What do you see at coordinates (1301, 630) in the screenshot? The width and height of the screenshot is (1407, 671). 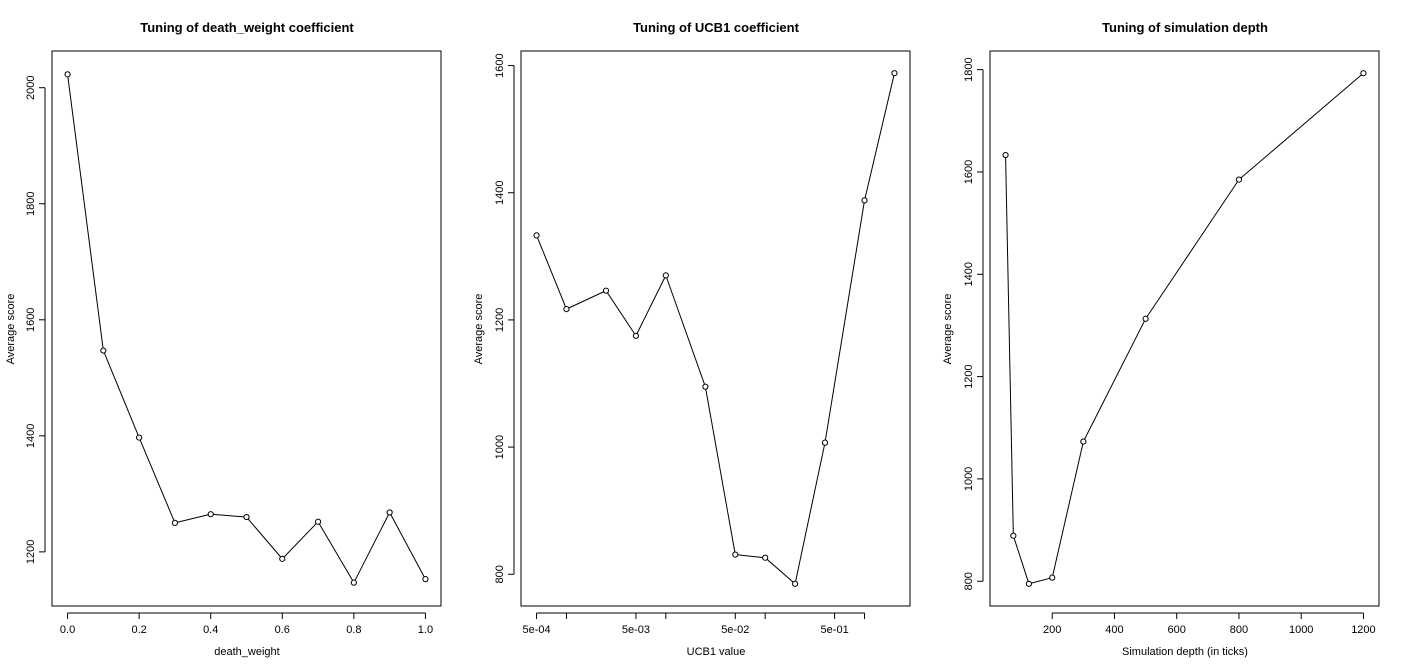 I see `x-tick-label: 1000` at bounding box center [1301, 630].